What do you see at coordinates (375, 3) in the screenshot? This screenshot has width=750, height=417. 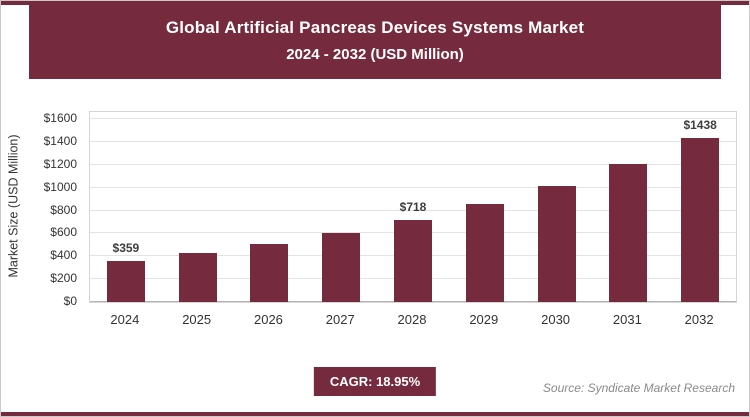 I see `top-accent-strip` at bounding box center [375, 3].